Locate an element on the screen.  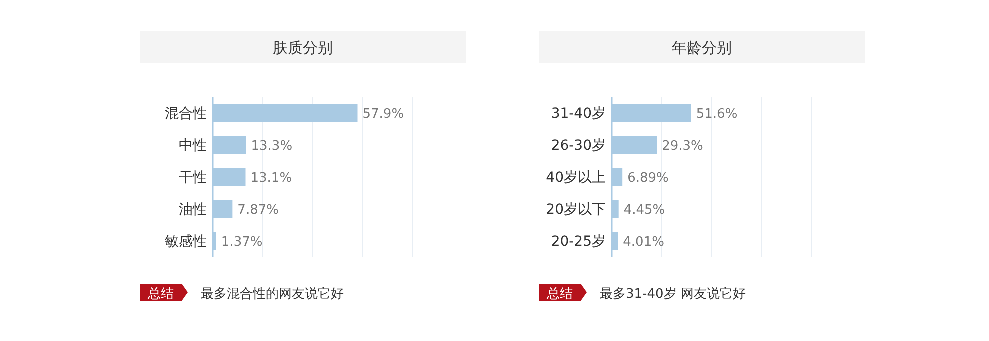
y-tick-label: 干性 is located at coordinates (193, 178).